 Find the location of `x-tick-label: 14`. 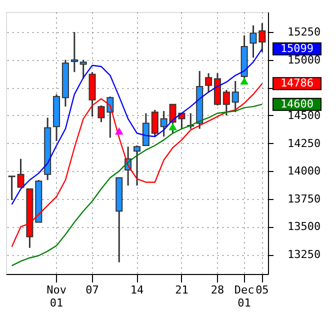

x-tick-label: 14 is located at coordinates (137, 290).